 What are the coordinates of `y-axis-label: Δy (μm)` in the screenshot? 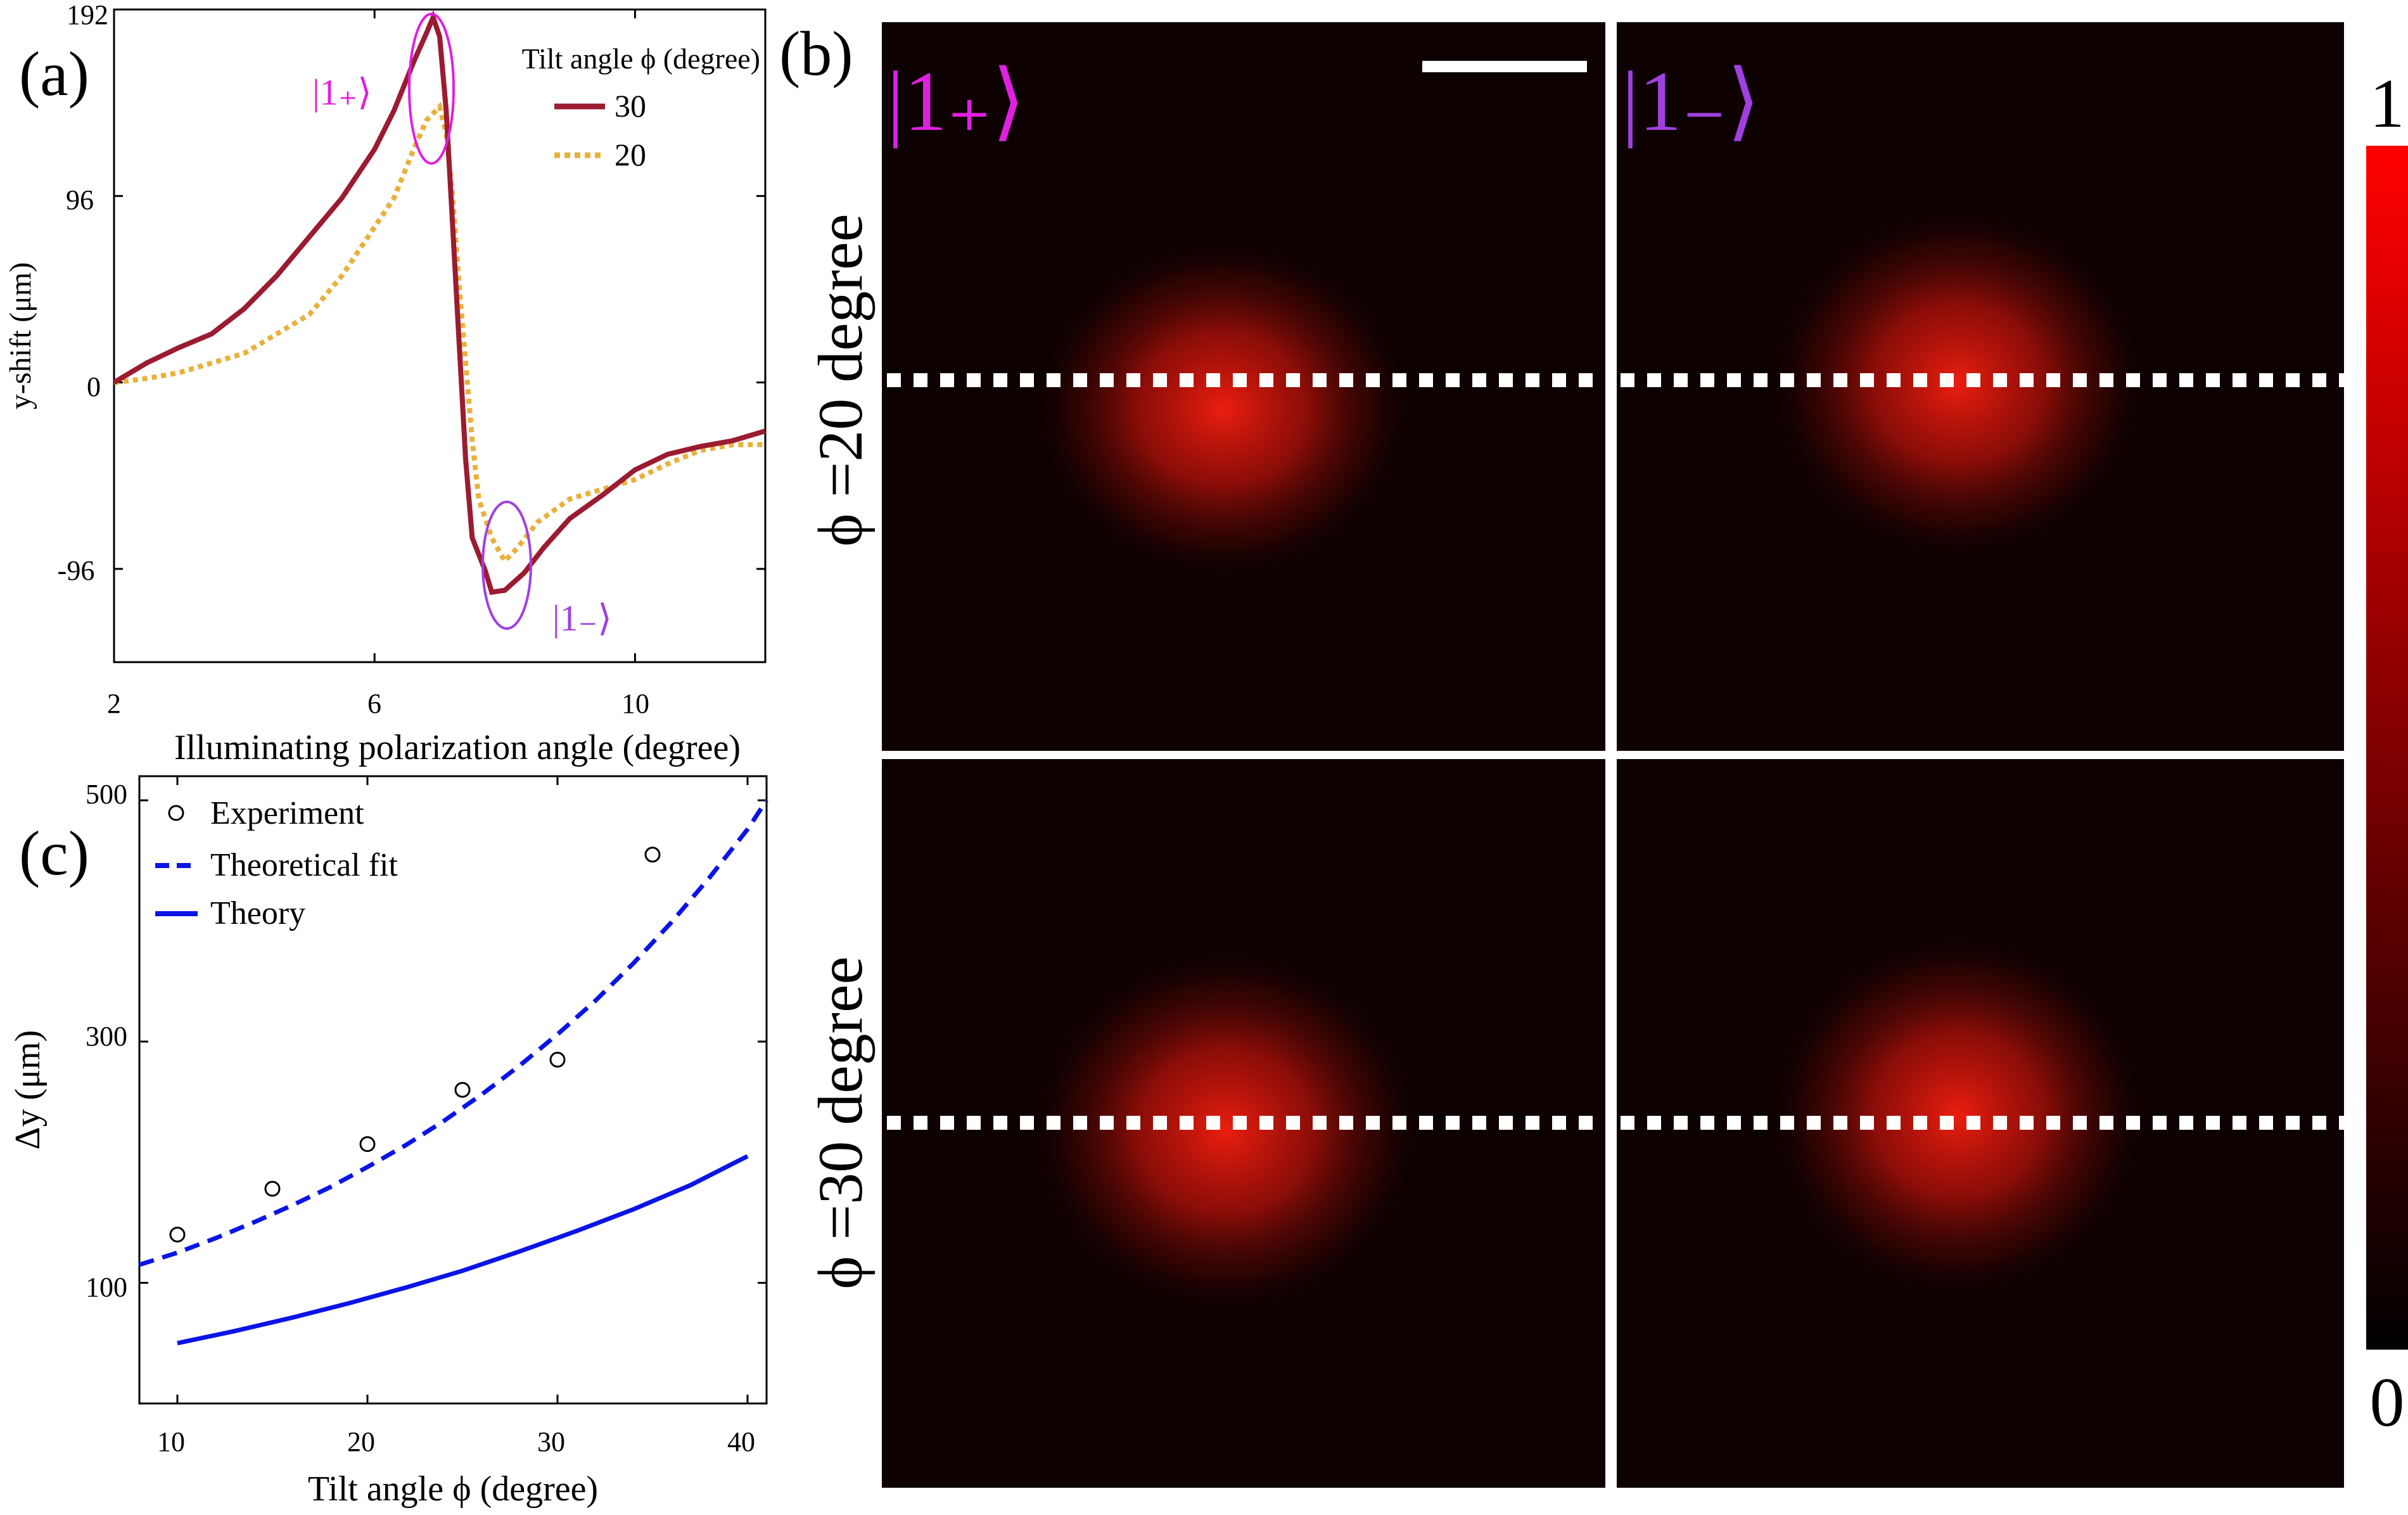 It's located at (28, 1090).